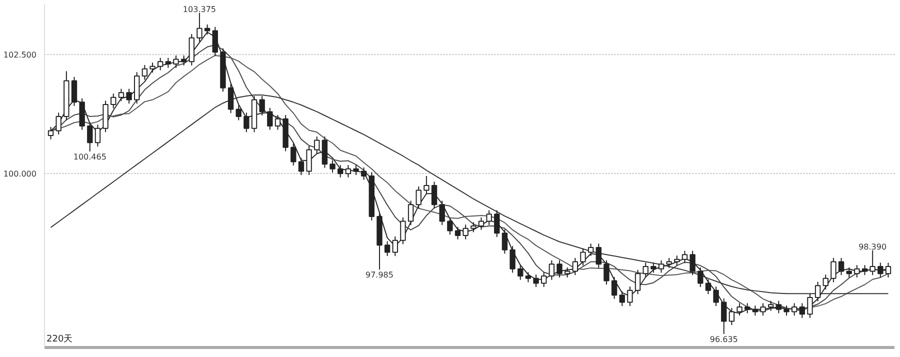  I want to click on annotation: 100.465, so click(89, 157).